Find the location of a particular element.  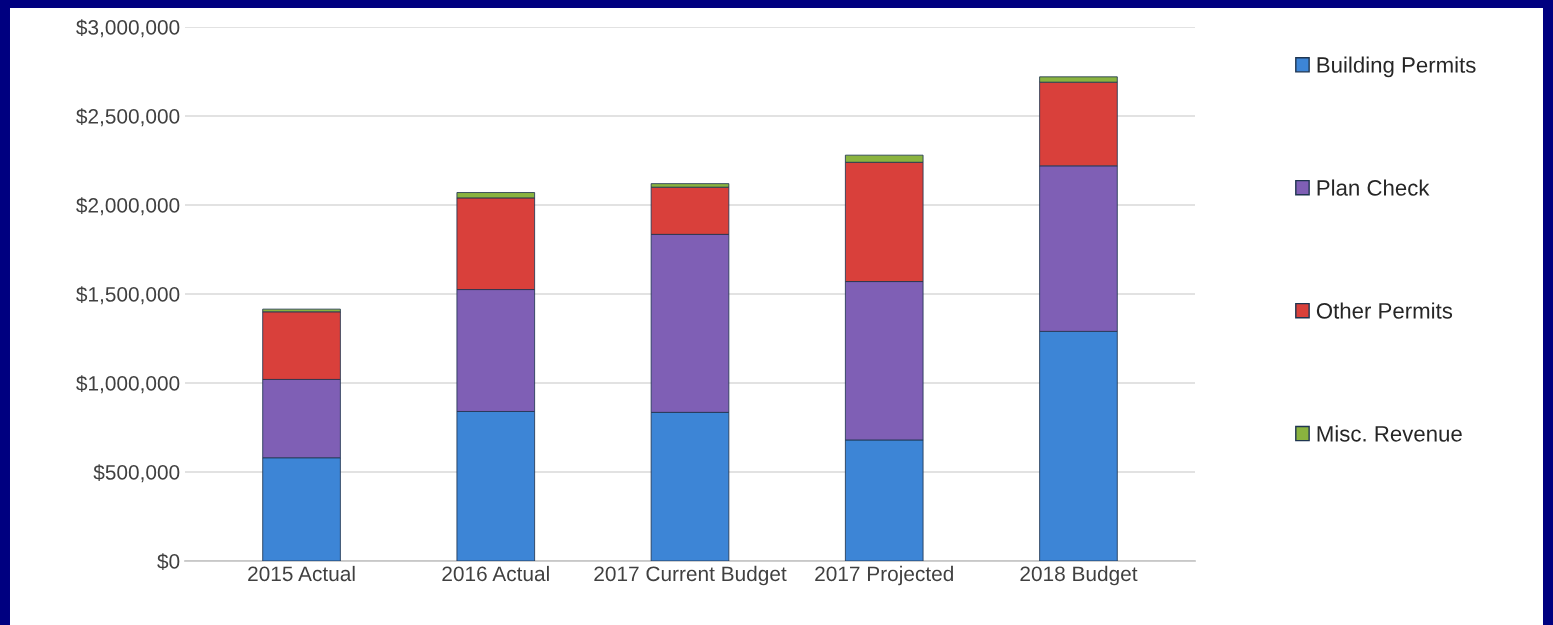

x-tick-label: 2018 Budget is located at coordinates (1079, 575).